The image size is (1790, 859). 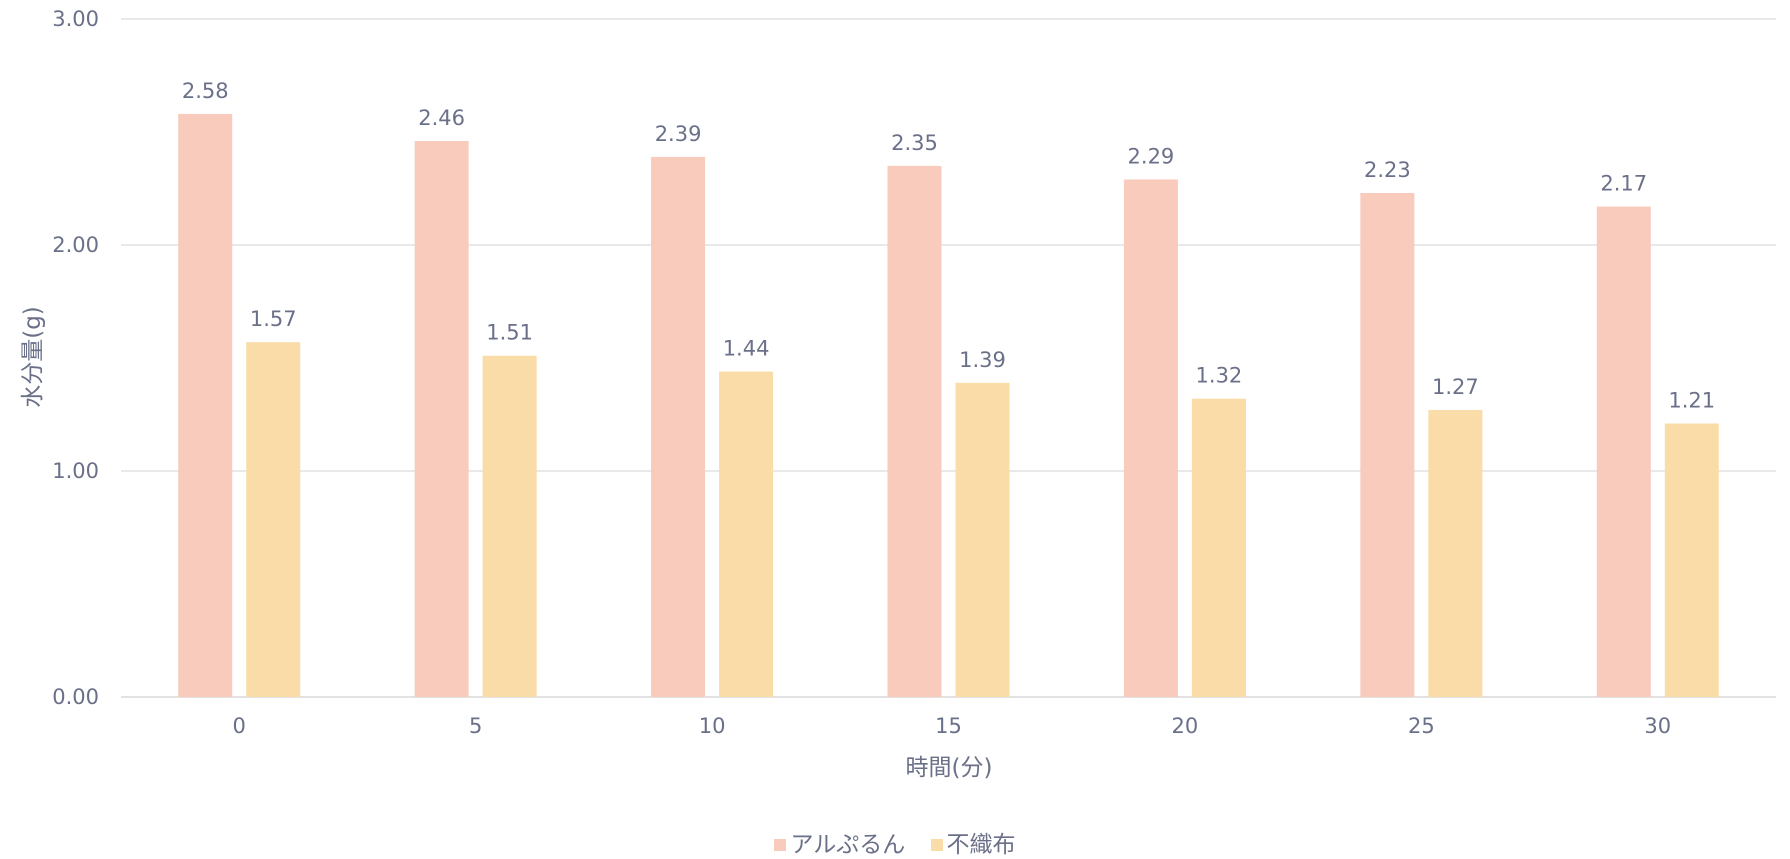 I want to click on data-label: 2.46, so click(x=441, y=118).